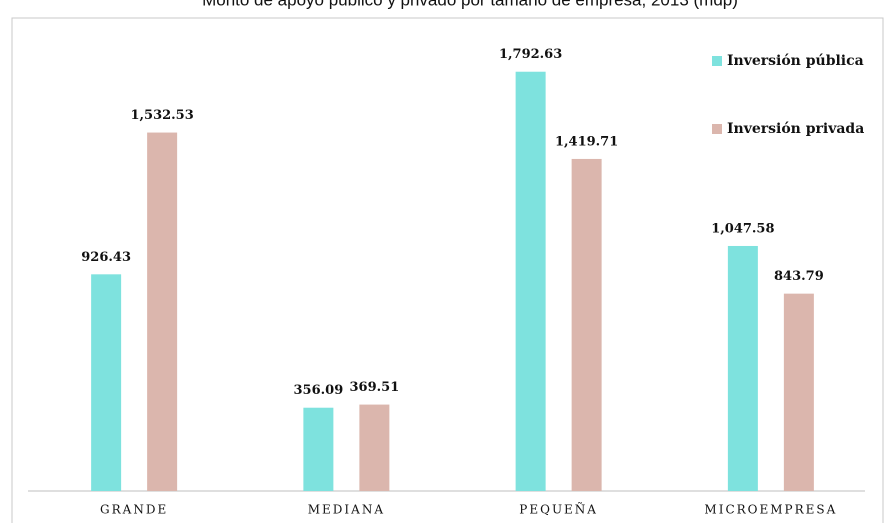 The height and width of the screenshot is (523, 885). Describe the element at coordinates (770, 510) in the screenshot. I see `x-tick-label: MICROEMPRESA` at that location.